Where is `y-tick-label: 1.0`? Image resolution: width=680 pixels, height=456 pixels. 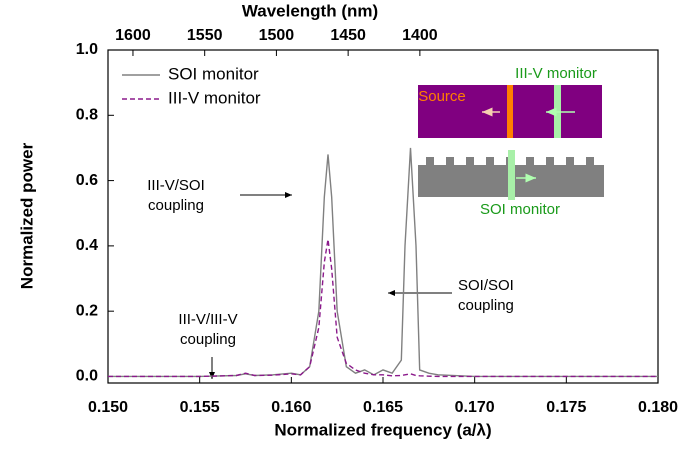 y-tick-label: 1.0 is located at coordinates (87, 49).